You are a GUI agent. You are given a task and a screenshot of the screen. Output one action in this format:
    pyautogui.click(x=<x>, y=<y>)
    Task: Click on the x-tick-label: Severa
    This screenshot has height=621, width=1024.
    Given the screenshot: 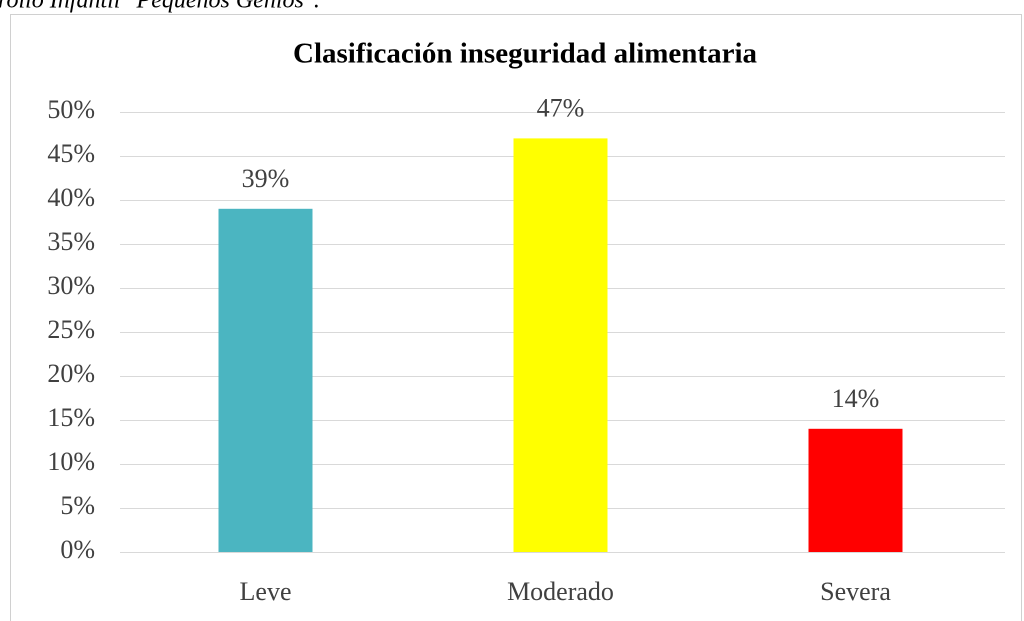 What is the action you would take?
    pyautogui.click(x=855, y=591)
    